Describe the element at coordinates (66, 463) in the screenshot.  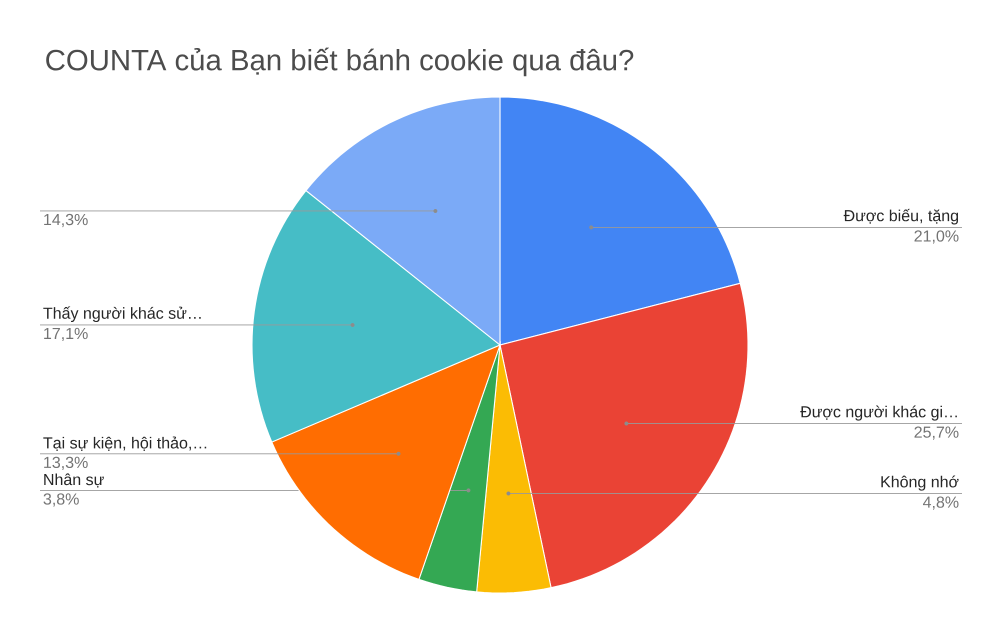
I see `data-label: 13,3%` at that location.